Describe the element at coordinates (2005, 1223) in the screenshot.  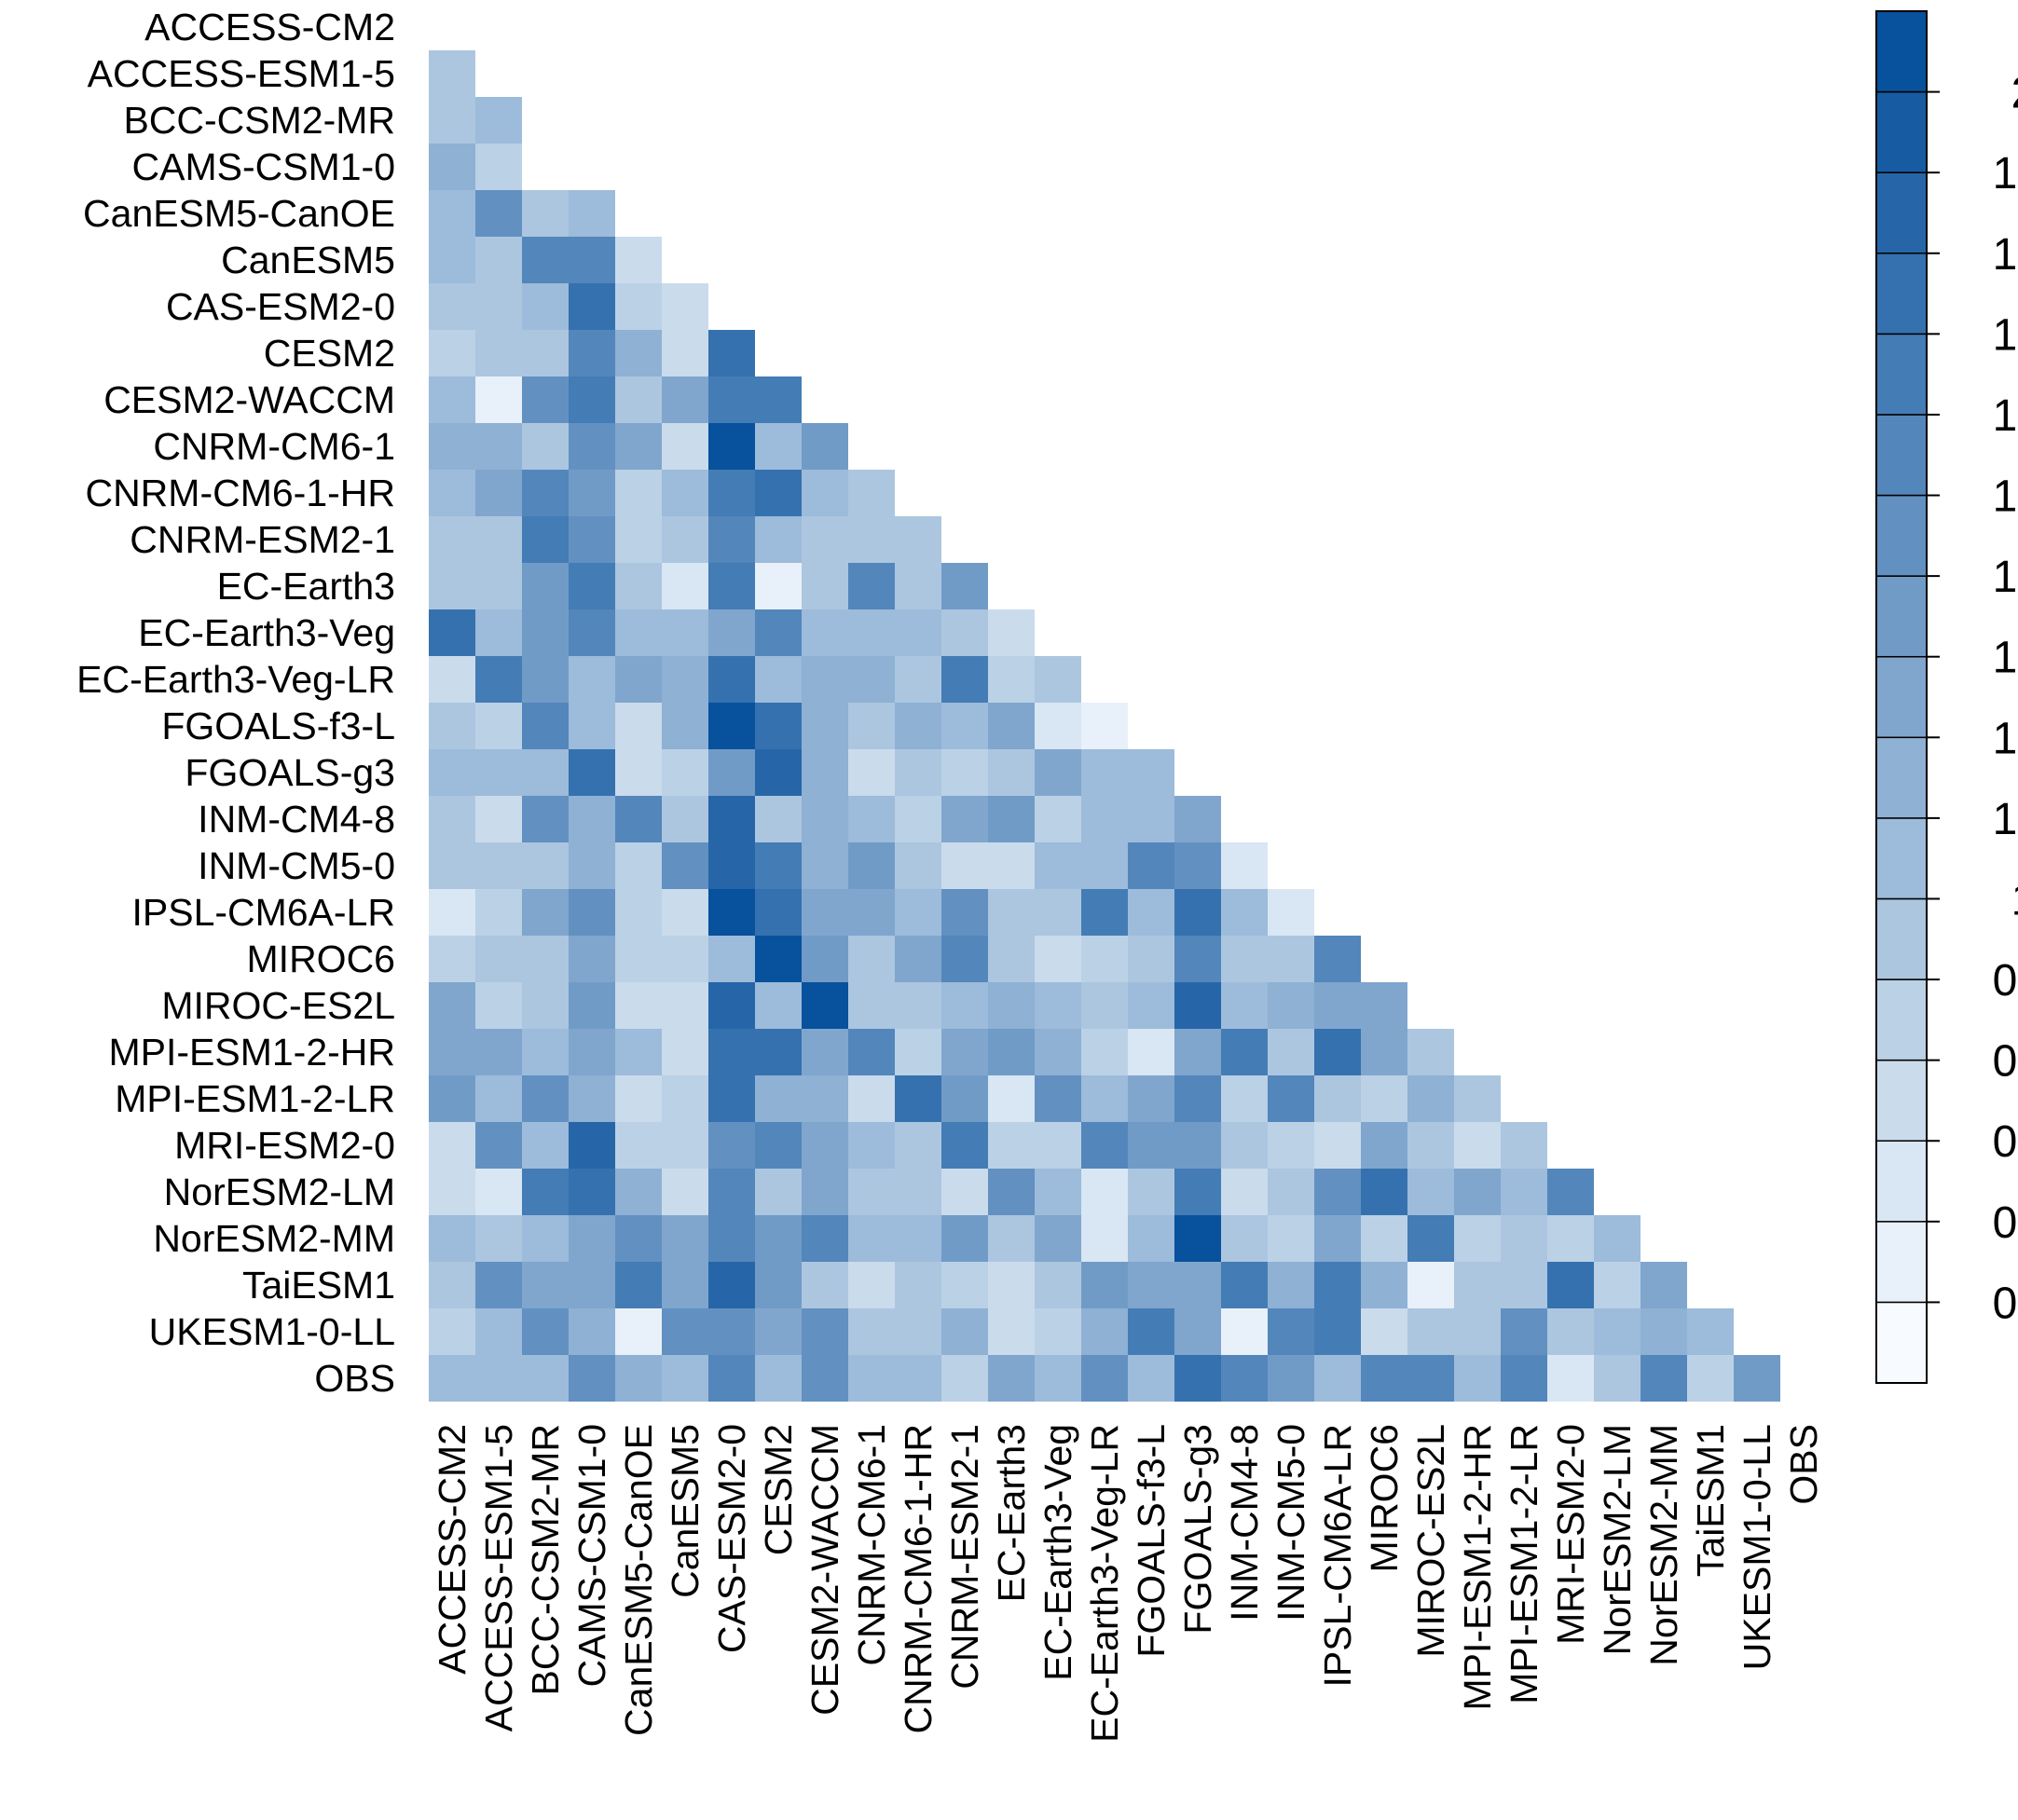
I see `colorbar-tick-label: 0.6` at that location.